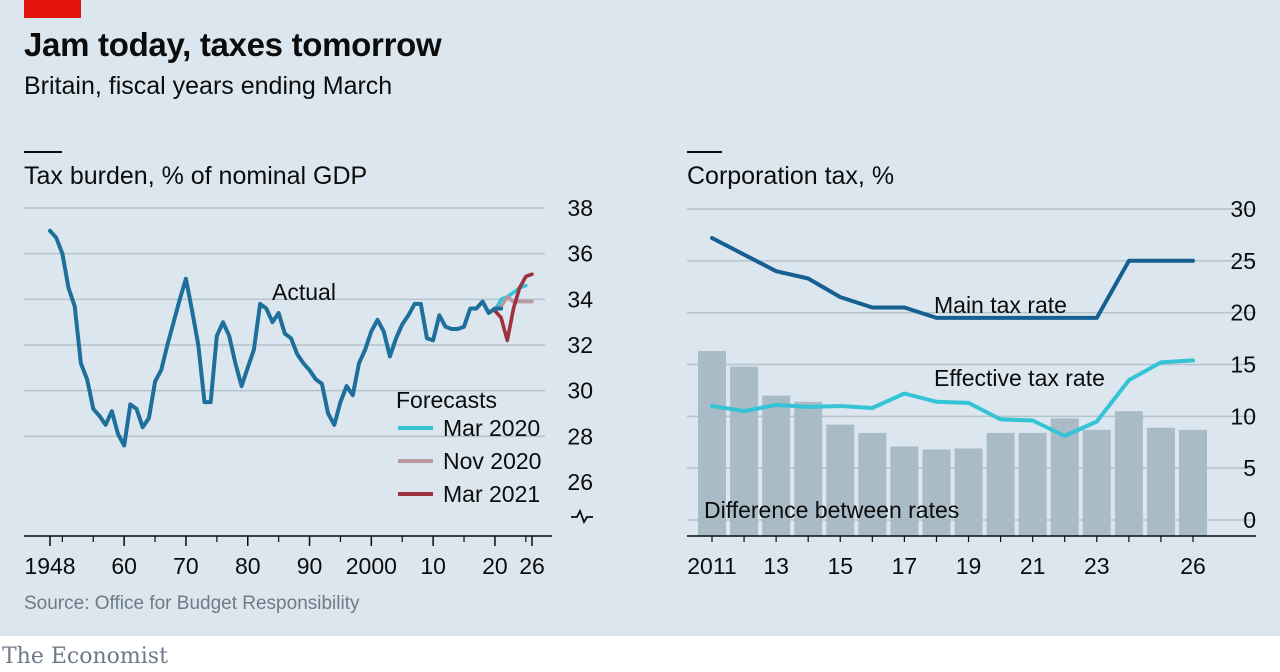  Describe the element at coordinates (580, 482) in the screenshot. I see `left-y-tick-label: 26` at that location.